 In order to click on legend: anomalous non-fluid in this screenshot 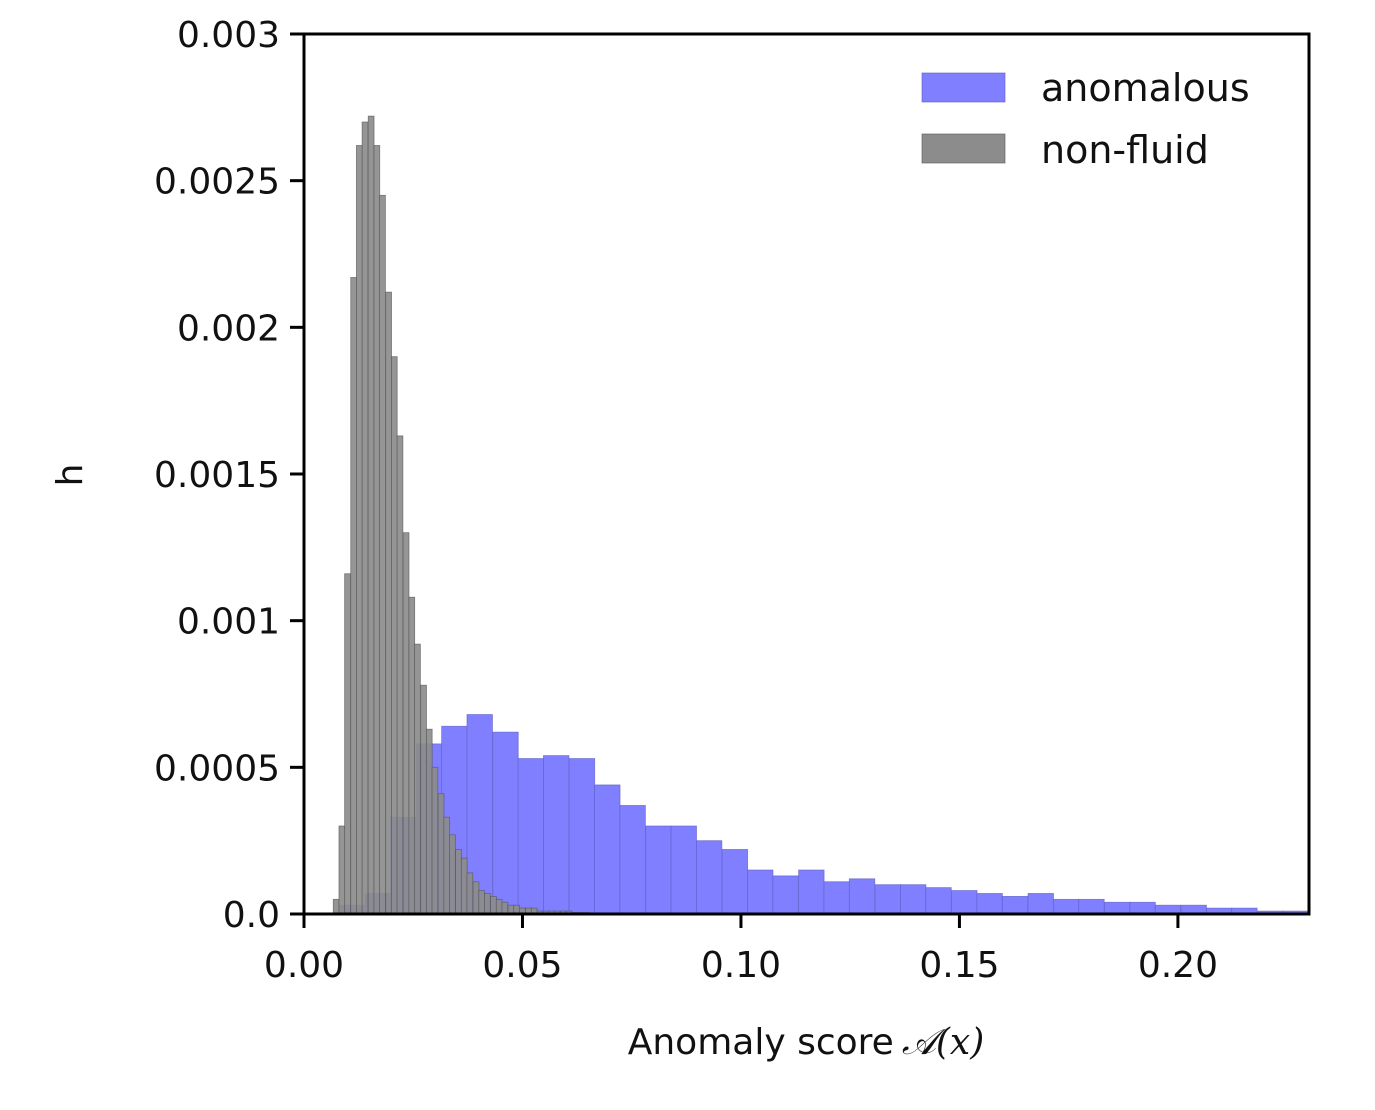, I will do `click(1085, 119)`.